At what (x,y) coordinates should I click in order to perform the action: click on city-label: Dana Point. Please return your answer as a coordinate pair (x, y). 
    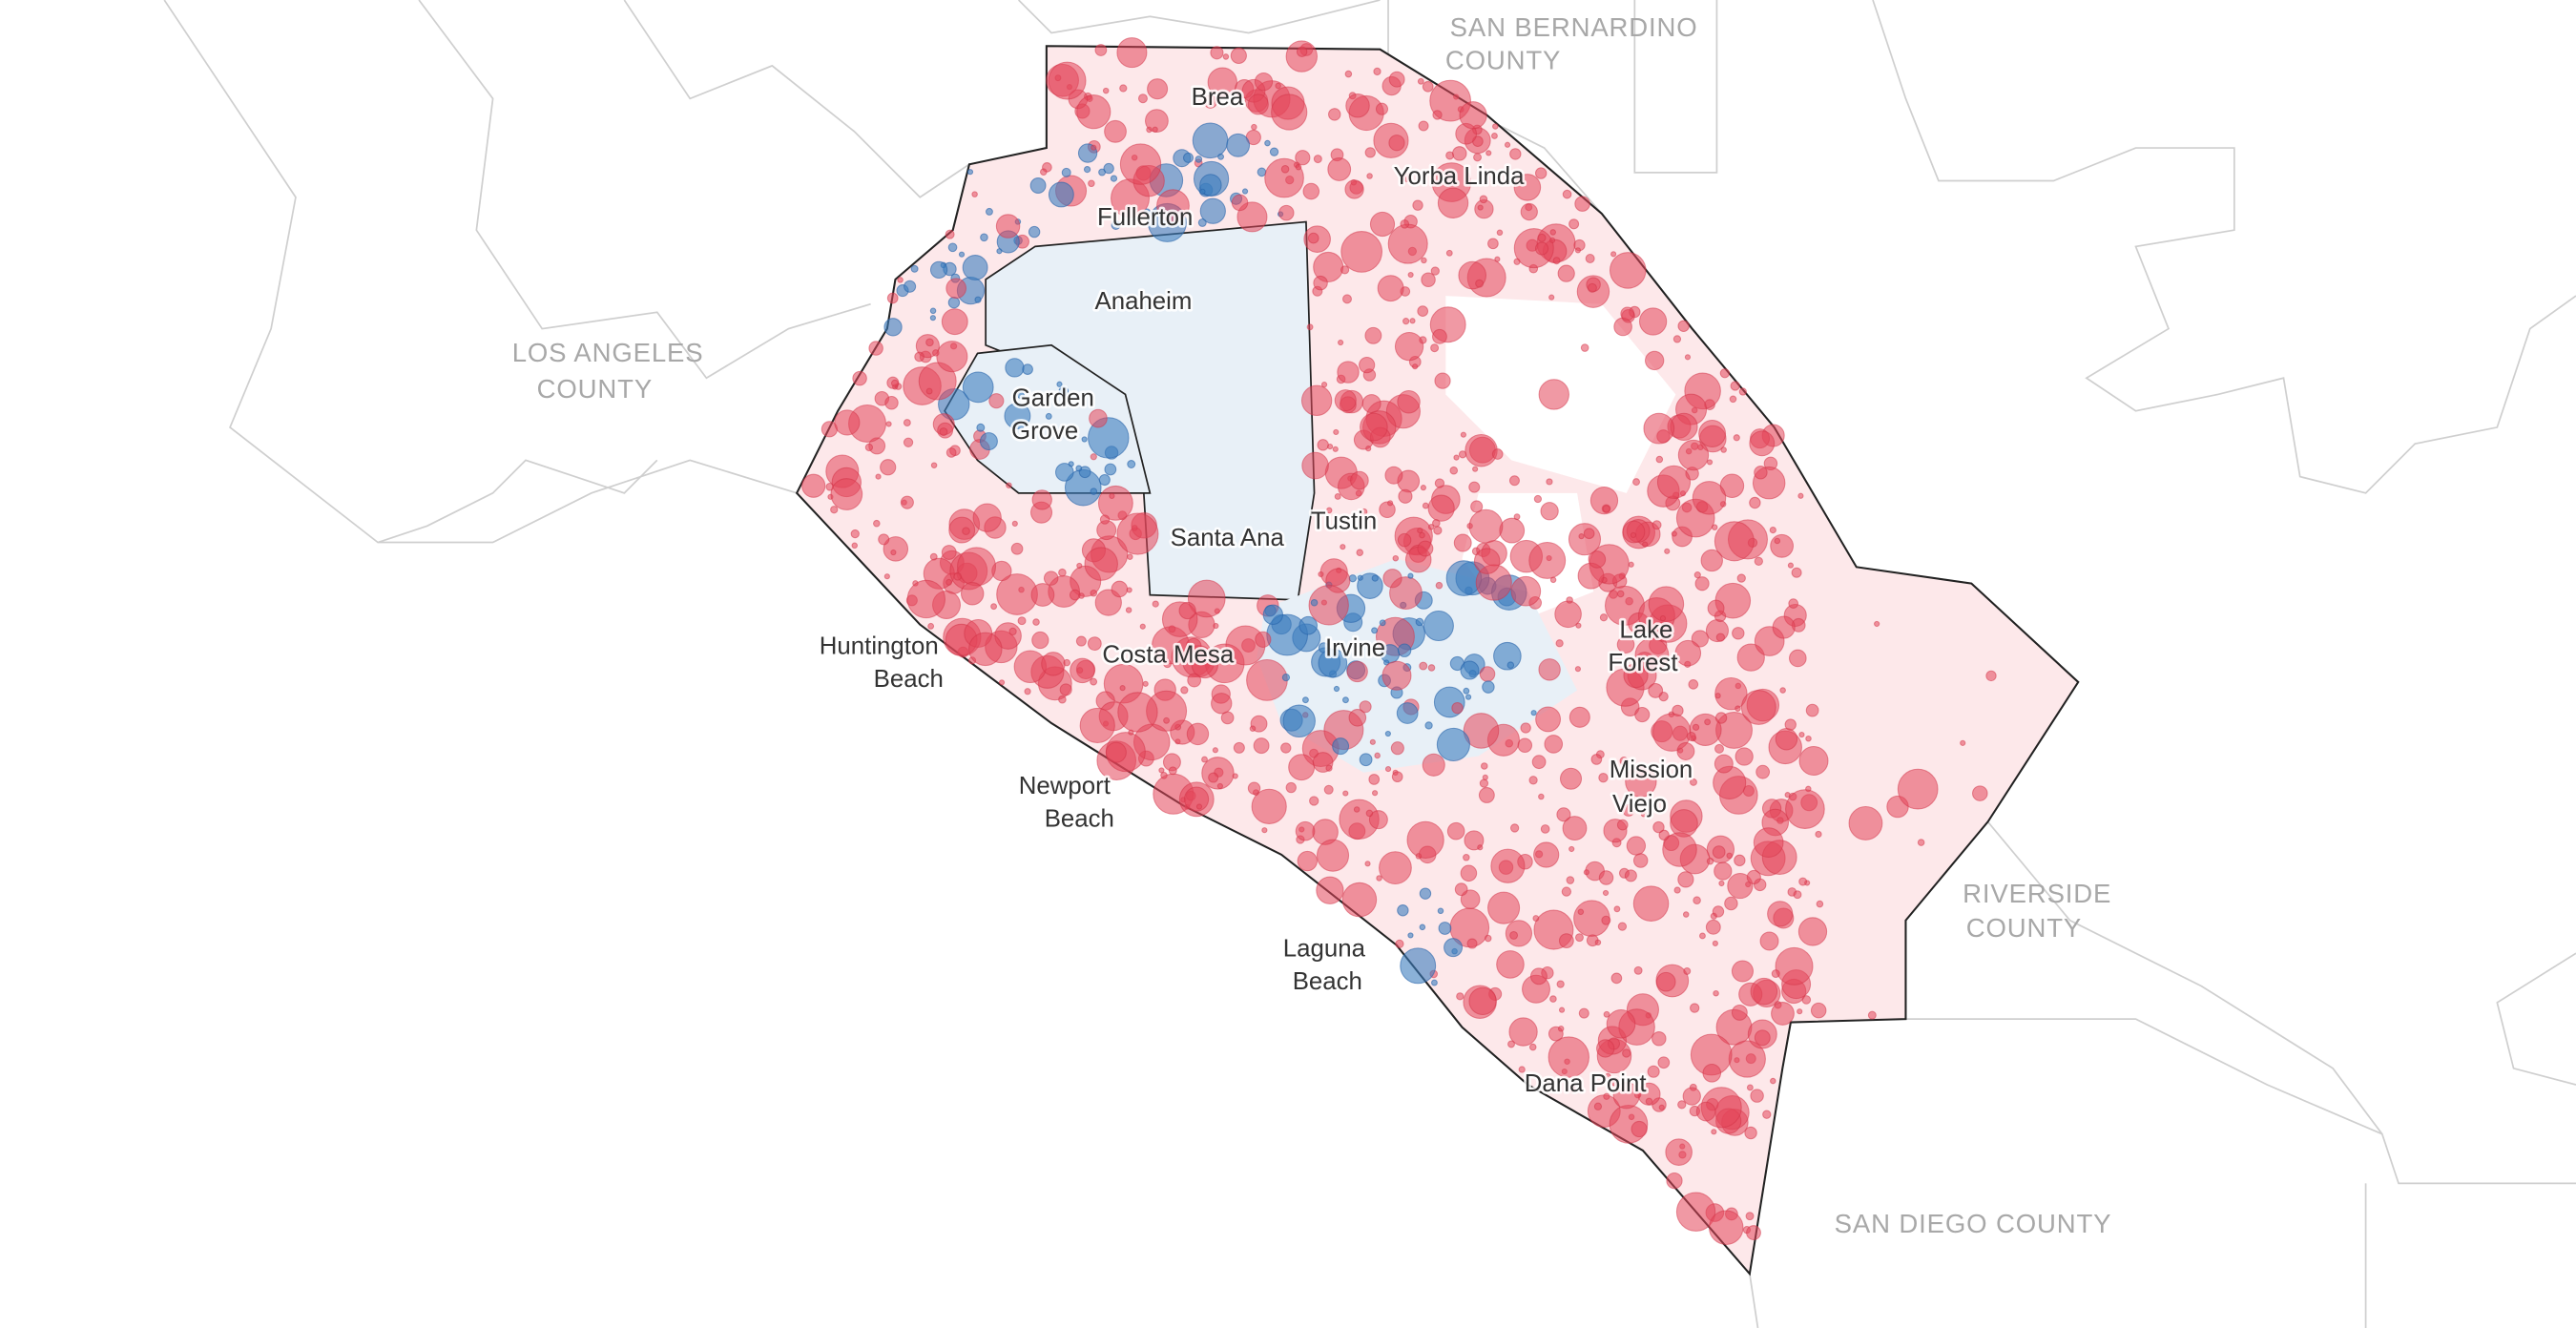
    Looking at the image, I should click on (1586, 1083).